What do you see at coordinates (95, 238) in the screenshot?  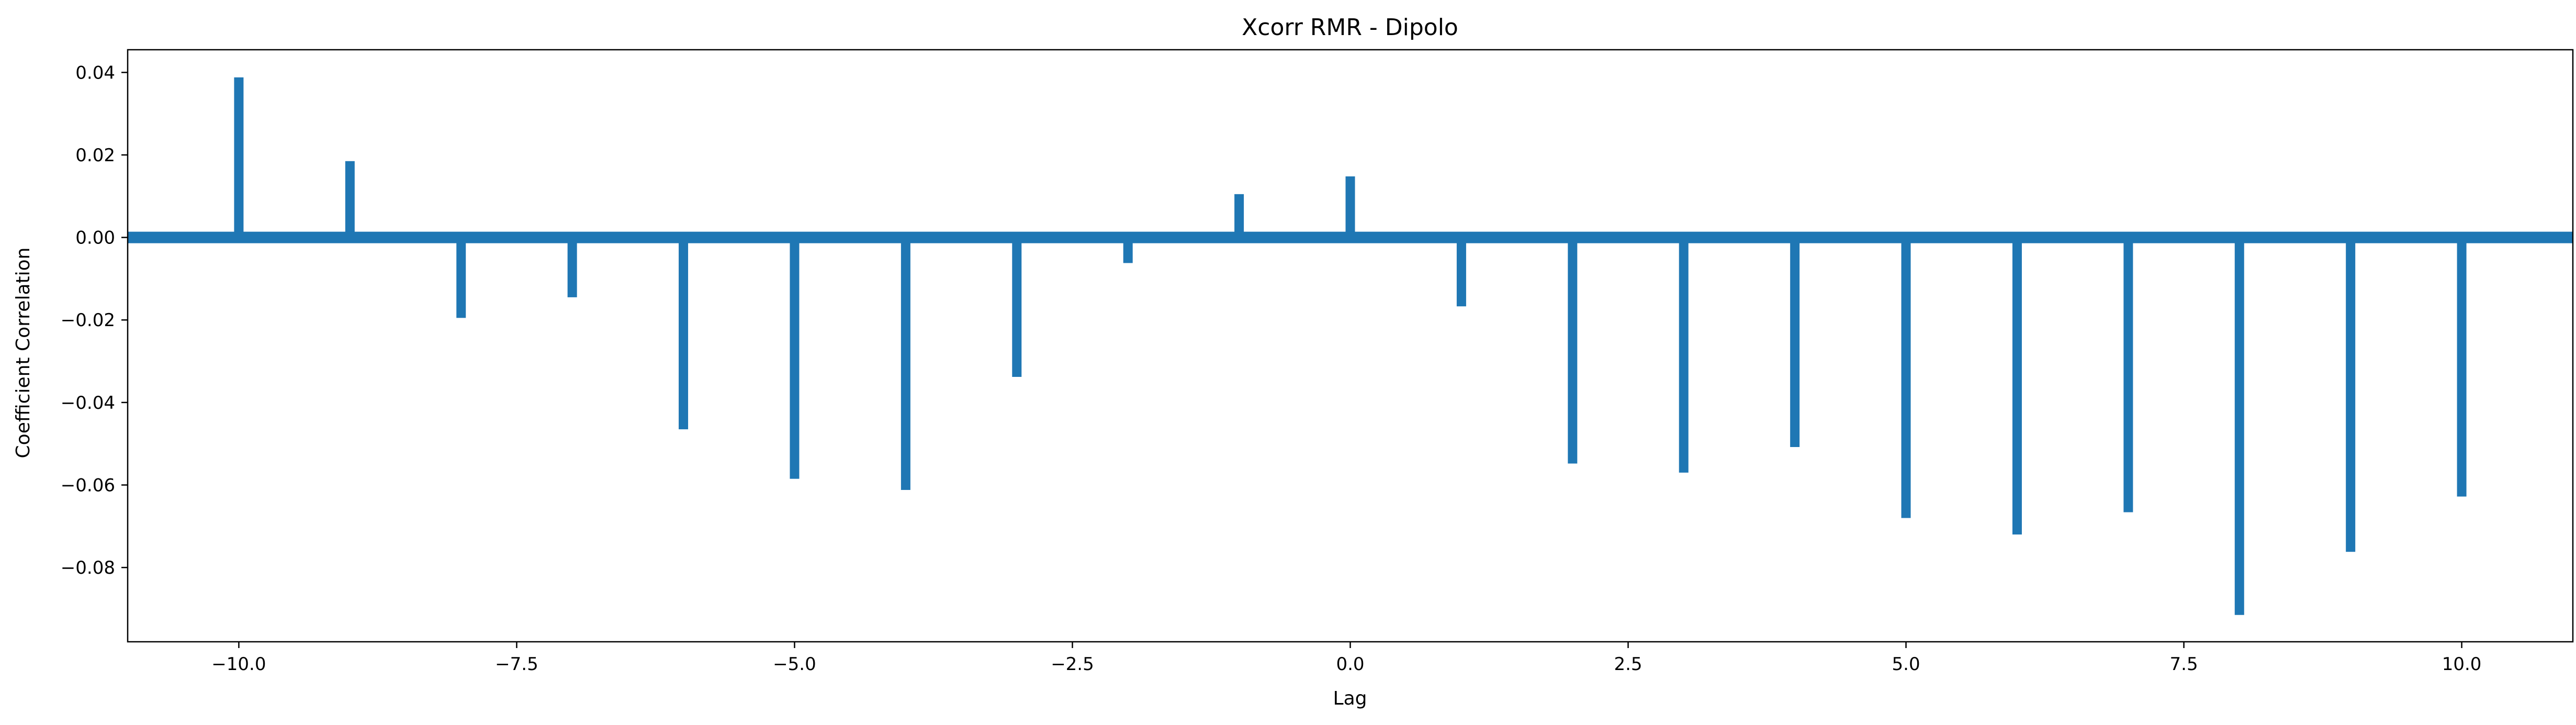 I see `y-tick-label: 0.00` at bounding box center [95, 238].